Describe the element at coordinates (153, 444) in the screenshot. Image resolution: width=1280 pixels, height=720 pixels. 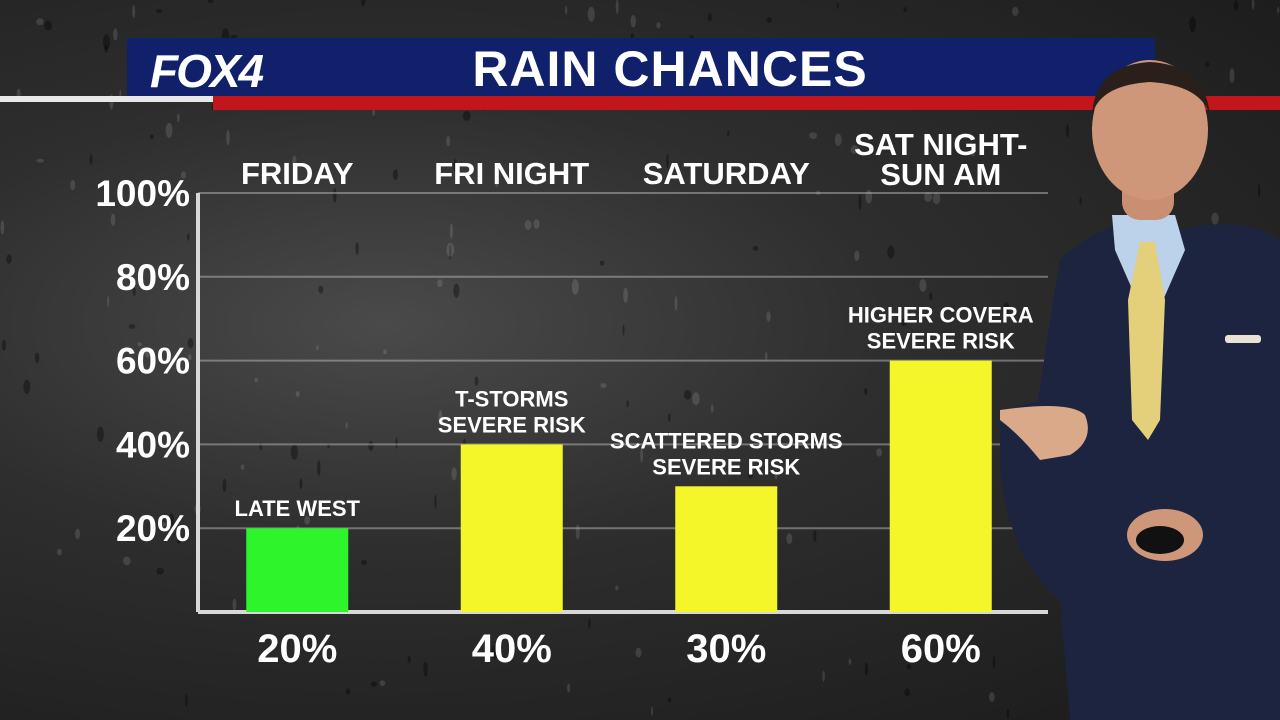
I see `y-tick-label: 40%` at that location.